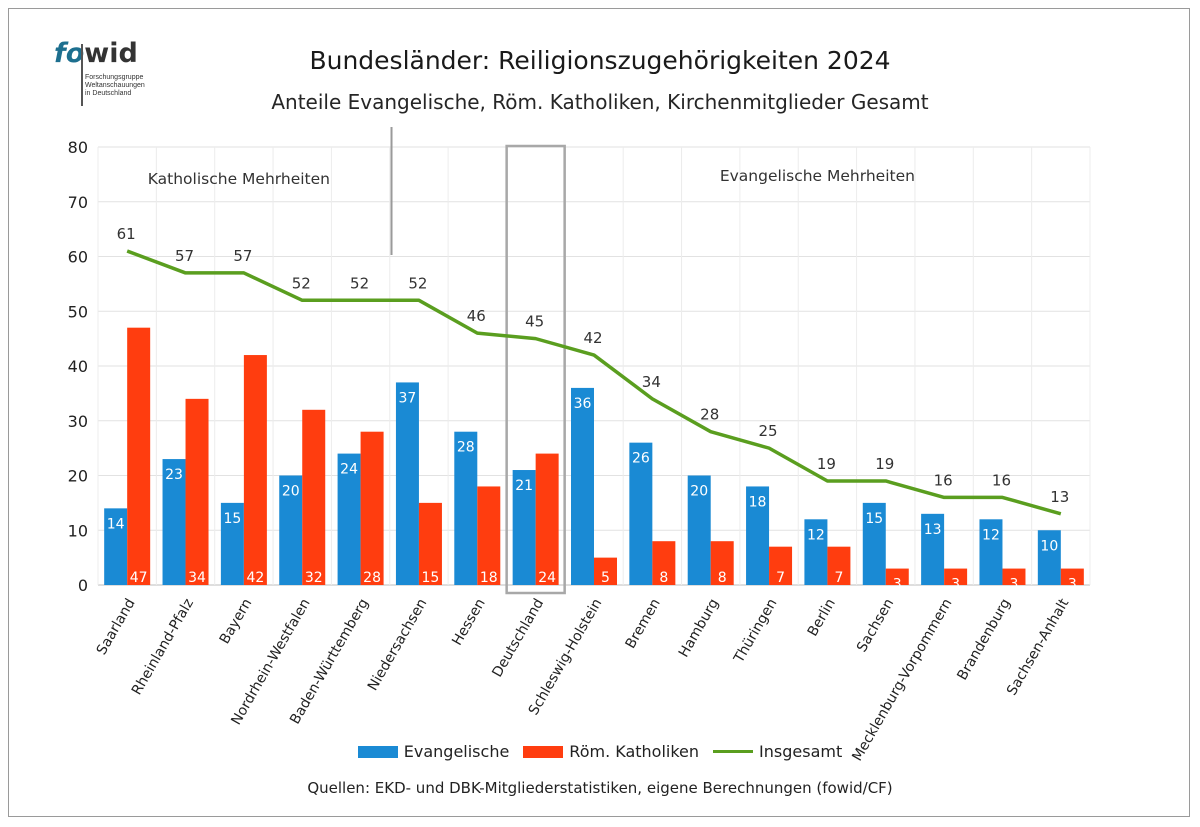  I want to click on legend-label-katholiken: Röm. Katholiken, so click(634, 751).